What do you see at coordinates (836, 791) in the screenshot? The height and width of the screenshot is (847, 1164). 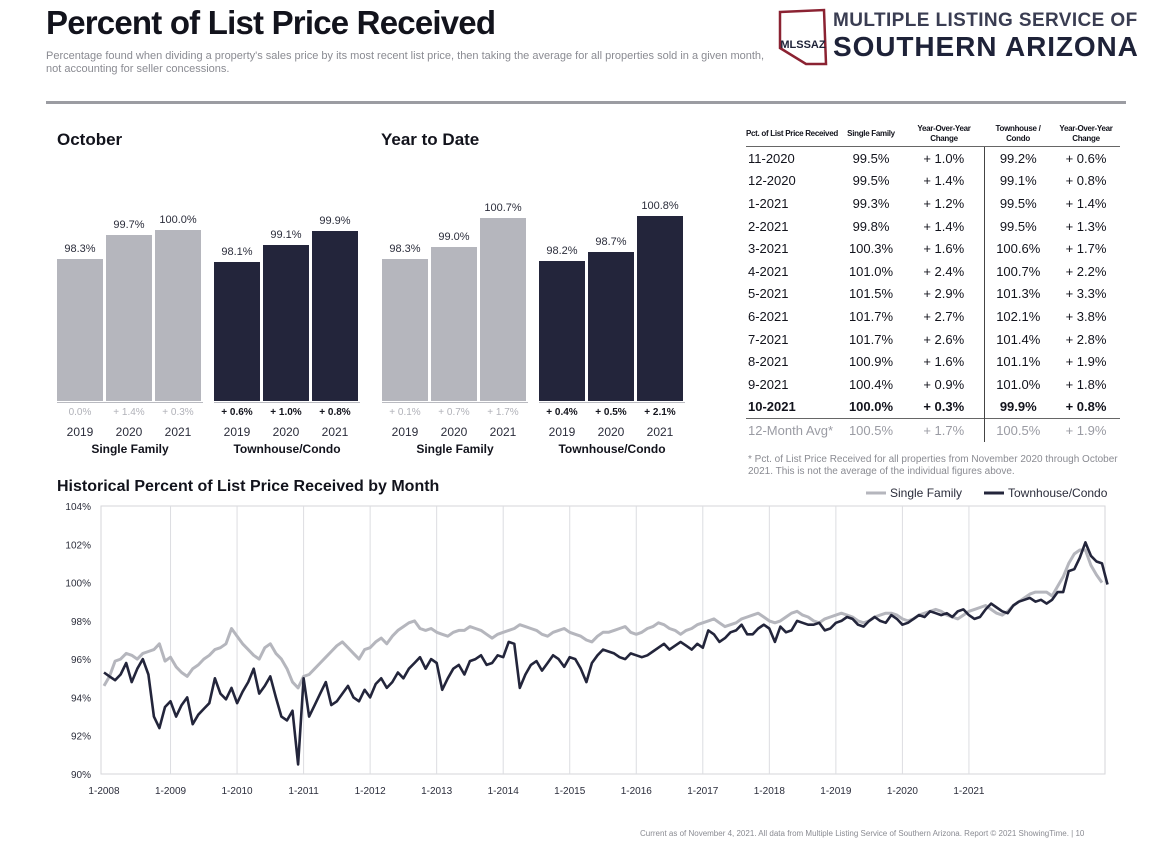 I see `x-tick-label: 1-2019` at bounding box center [836, 791].